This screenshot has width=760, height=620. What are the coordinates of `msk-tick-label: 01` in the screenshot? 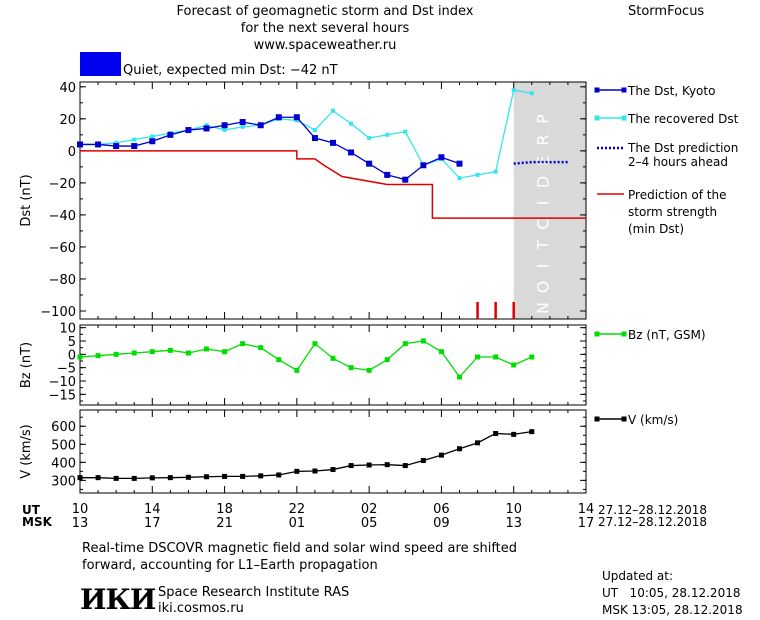 It's located at (297, 523).